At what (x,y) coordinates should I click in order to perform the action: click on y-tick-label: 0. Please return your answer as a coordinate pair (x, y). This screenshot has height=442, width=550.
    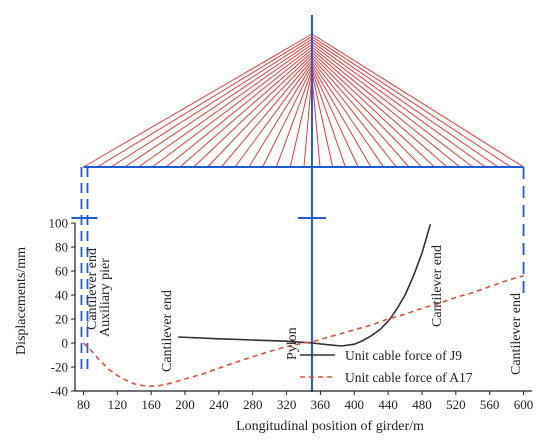
    Looking at the image, I should click on (65, 343).